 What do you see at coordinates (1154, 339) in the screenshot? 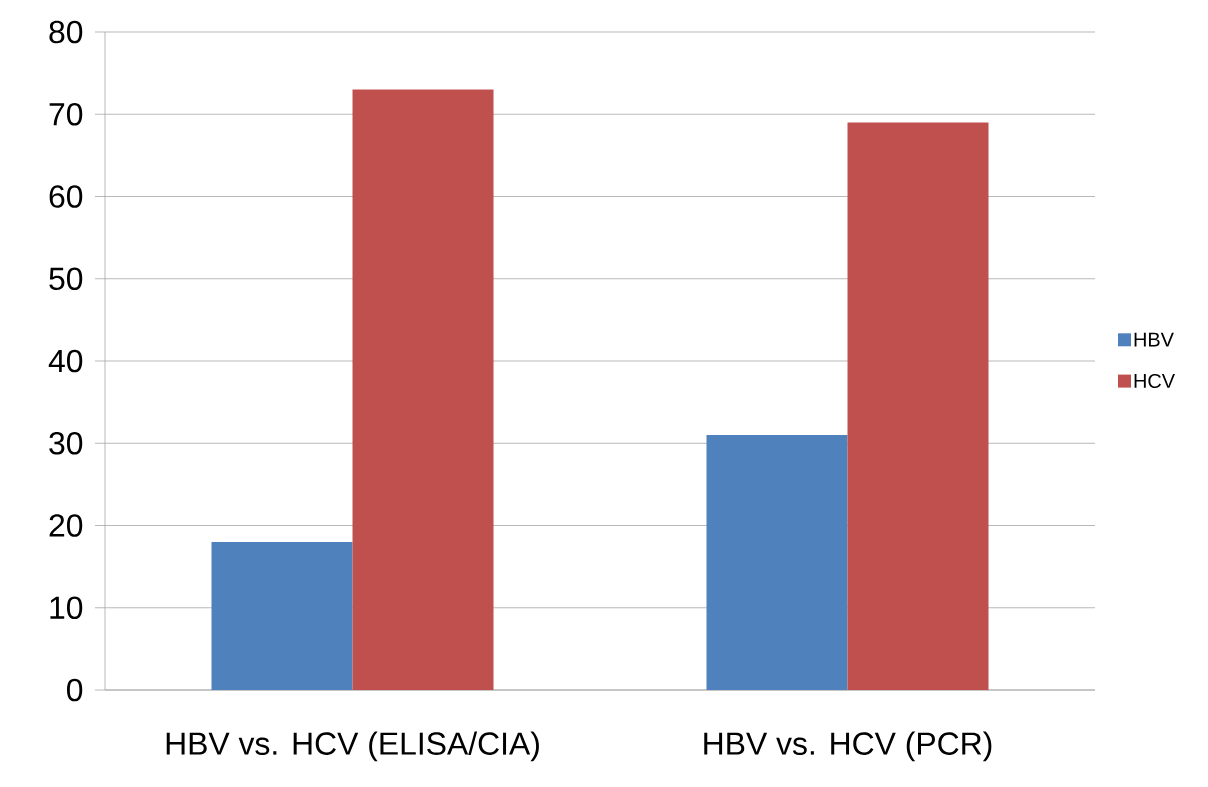
I see `legend-label: HBV` at bounding box center [1154, 339].